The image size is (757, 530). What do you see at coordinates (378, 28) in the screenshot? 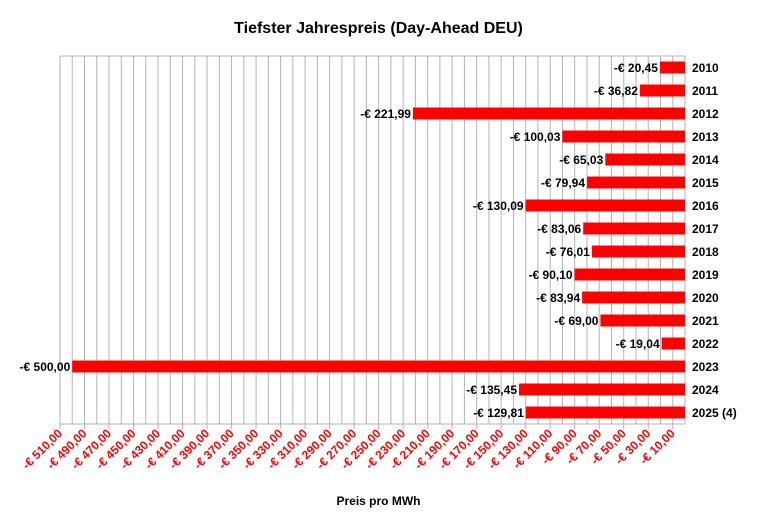
I see `chart-title: Tiefster Jahrespreis (Day-Ahead DEU)` at bounding box center [378, 28].